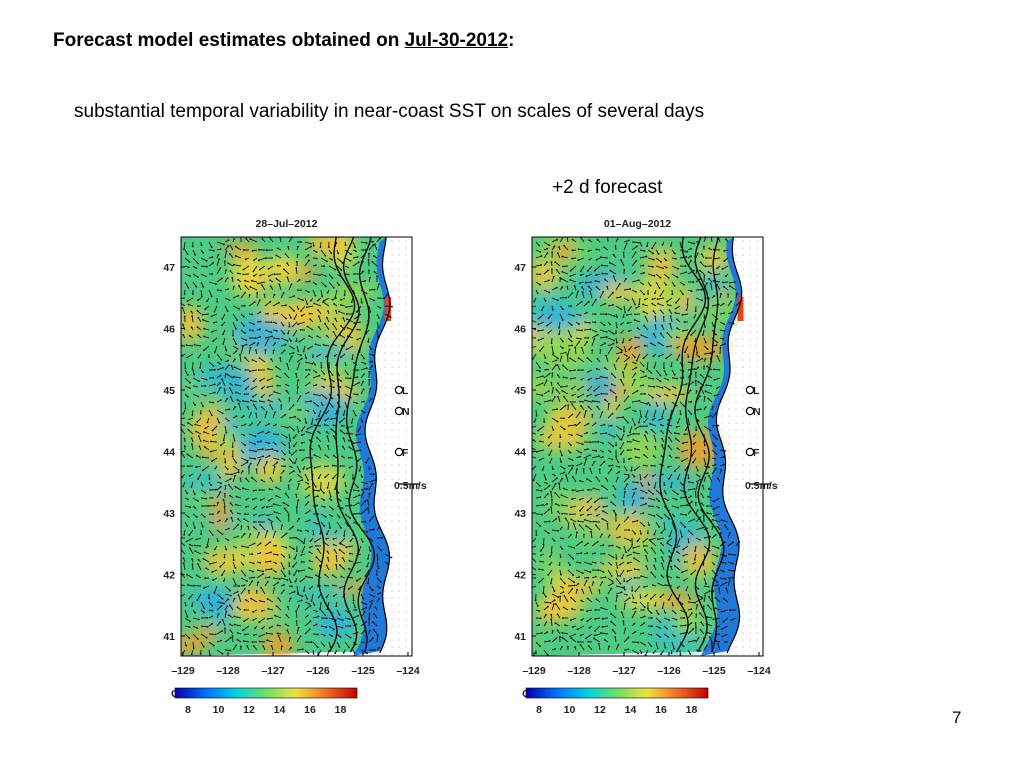 The image size is (1024, 768). What do you see at coordinates (957, 717) in the screenshot?
I see `page-number: 7` at bounding box center [957, 717].